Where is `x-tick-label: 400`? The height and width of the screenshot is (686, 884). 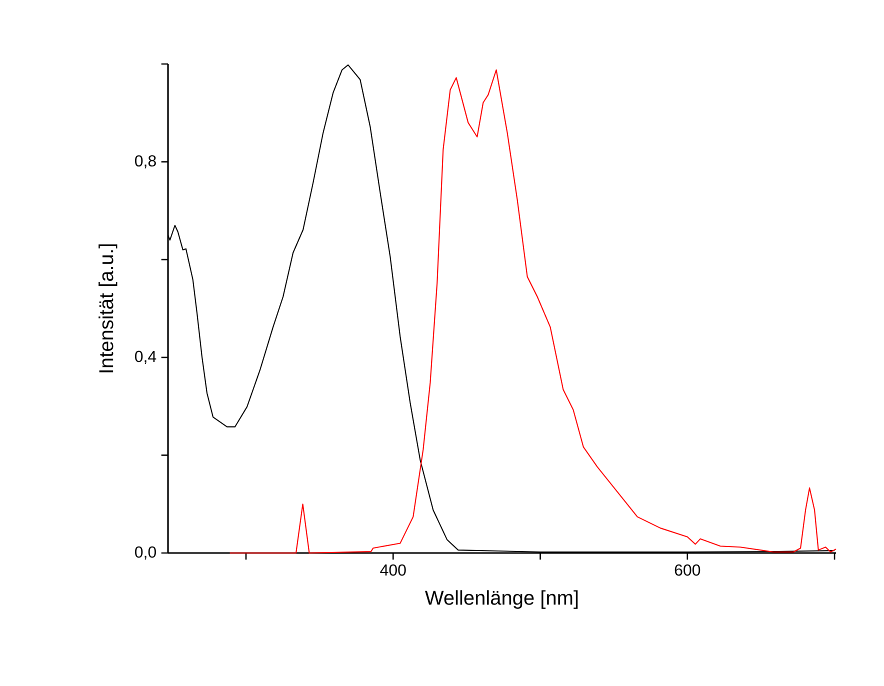 x-tick-label: 400 is located at coordinates (393, 570).